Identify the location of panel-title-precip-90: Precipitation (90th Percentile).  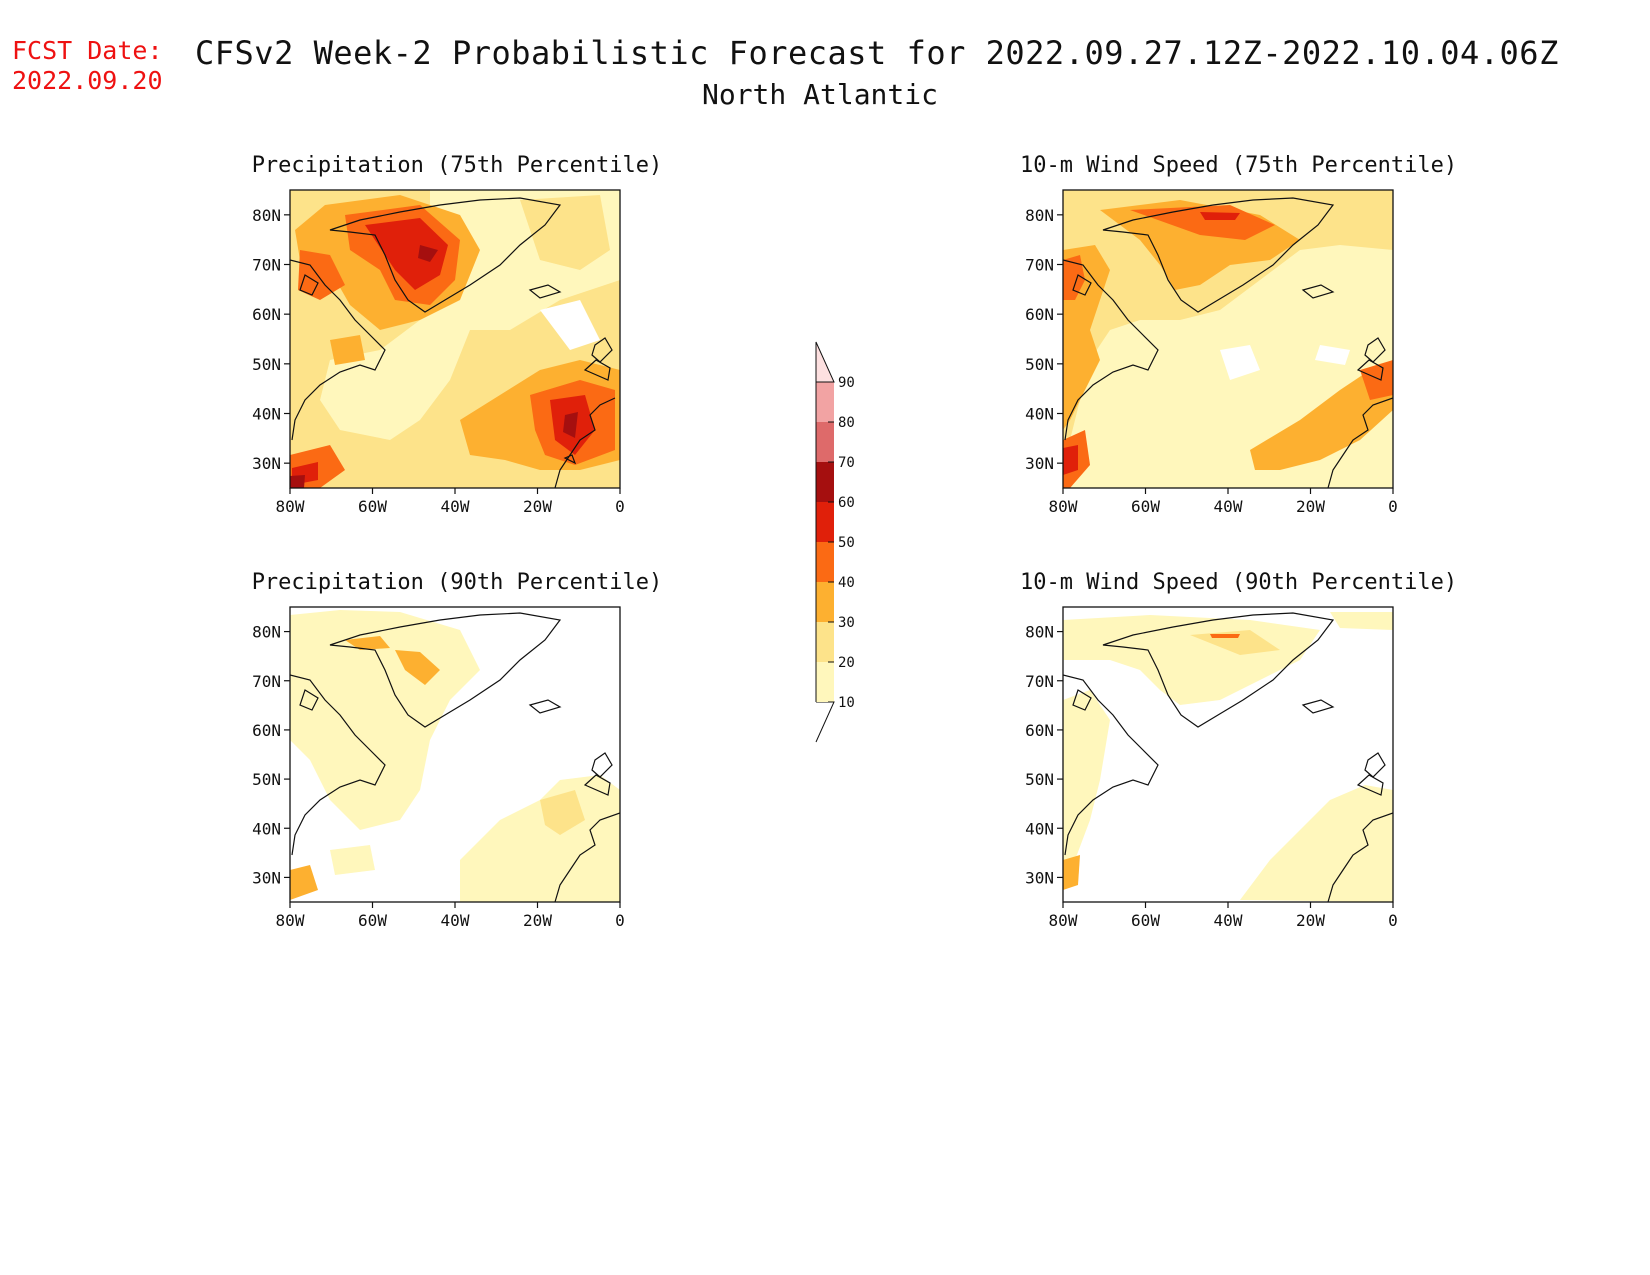
(457, 582).